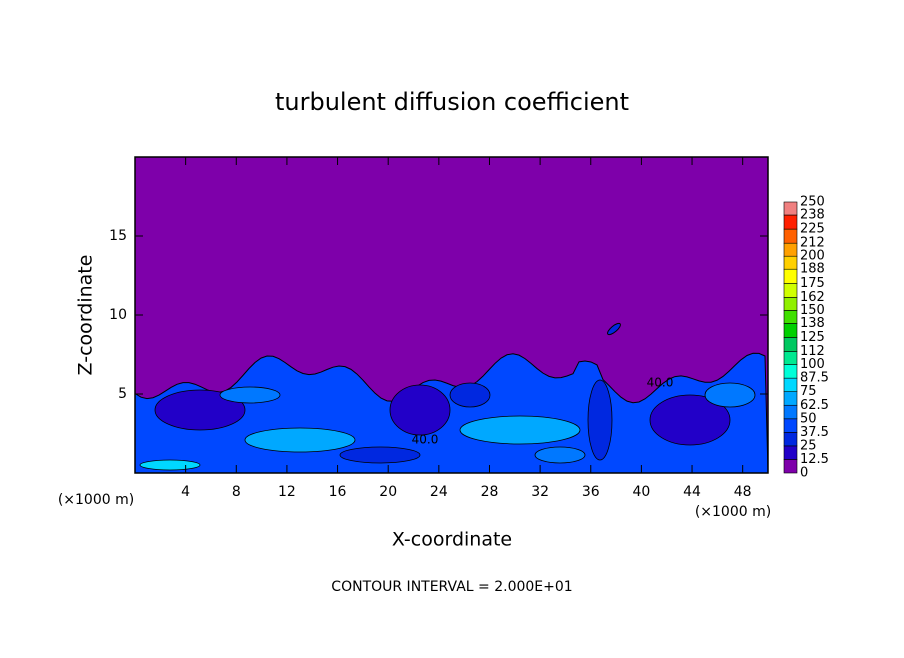  I want to click on colorbar-label: 112, so click(812, 351).